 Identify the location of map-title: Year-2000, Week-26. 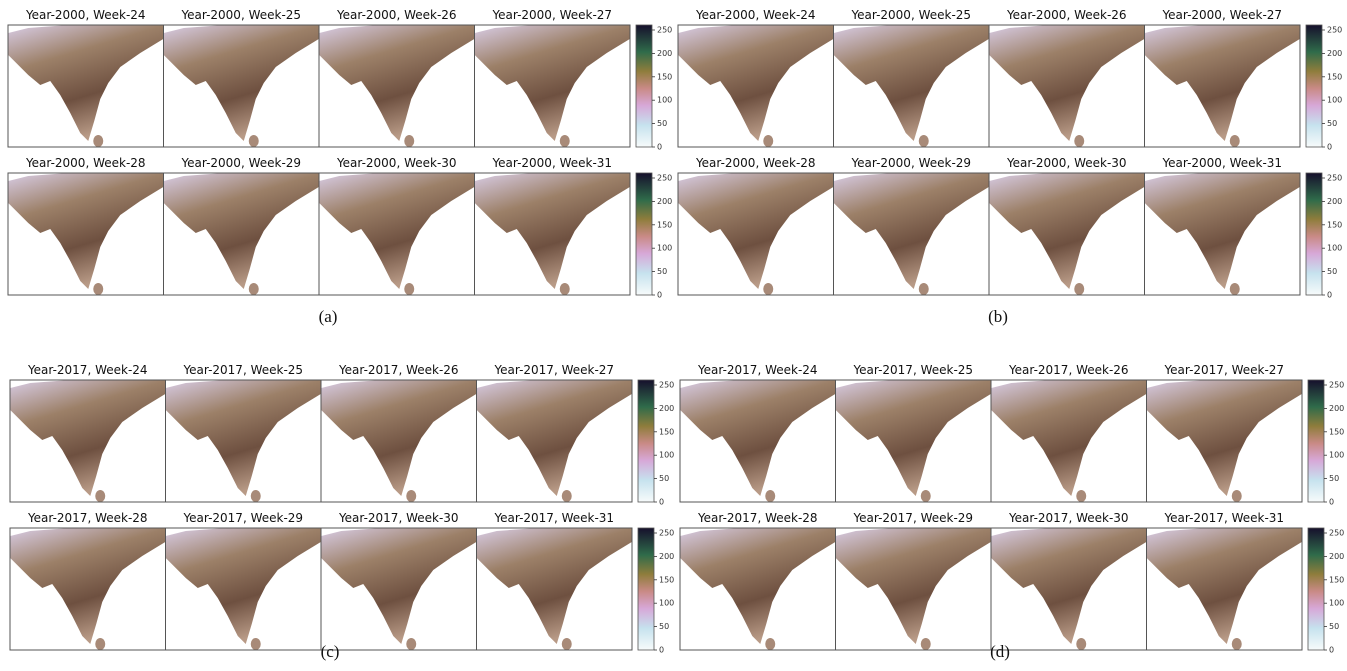
(1066, 15).